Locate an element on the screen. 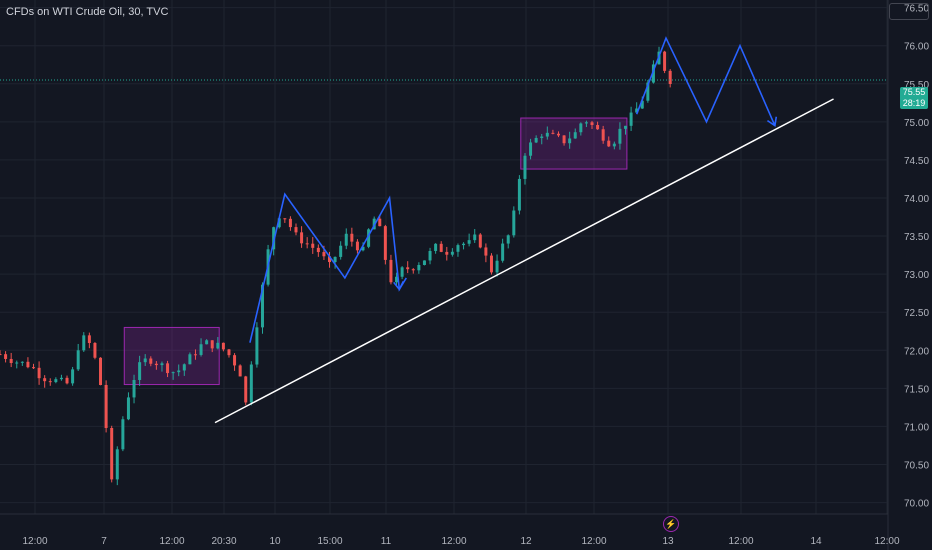 The height and width of the screenshot is (550, 932). price-tick-label: 72.50 is located at coordinates (916, 313).